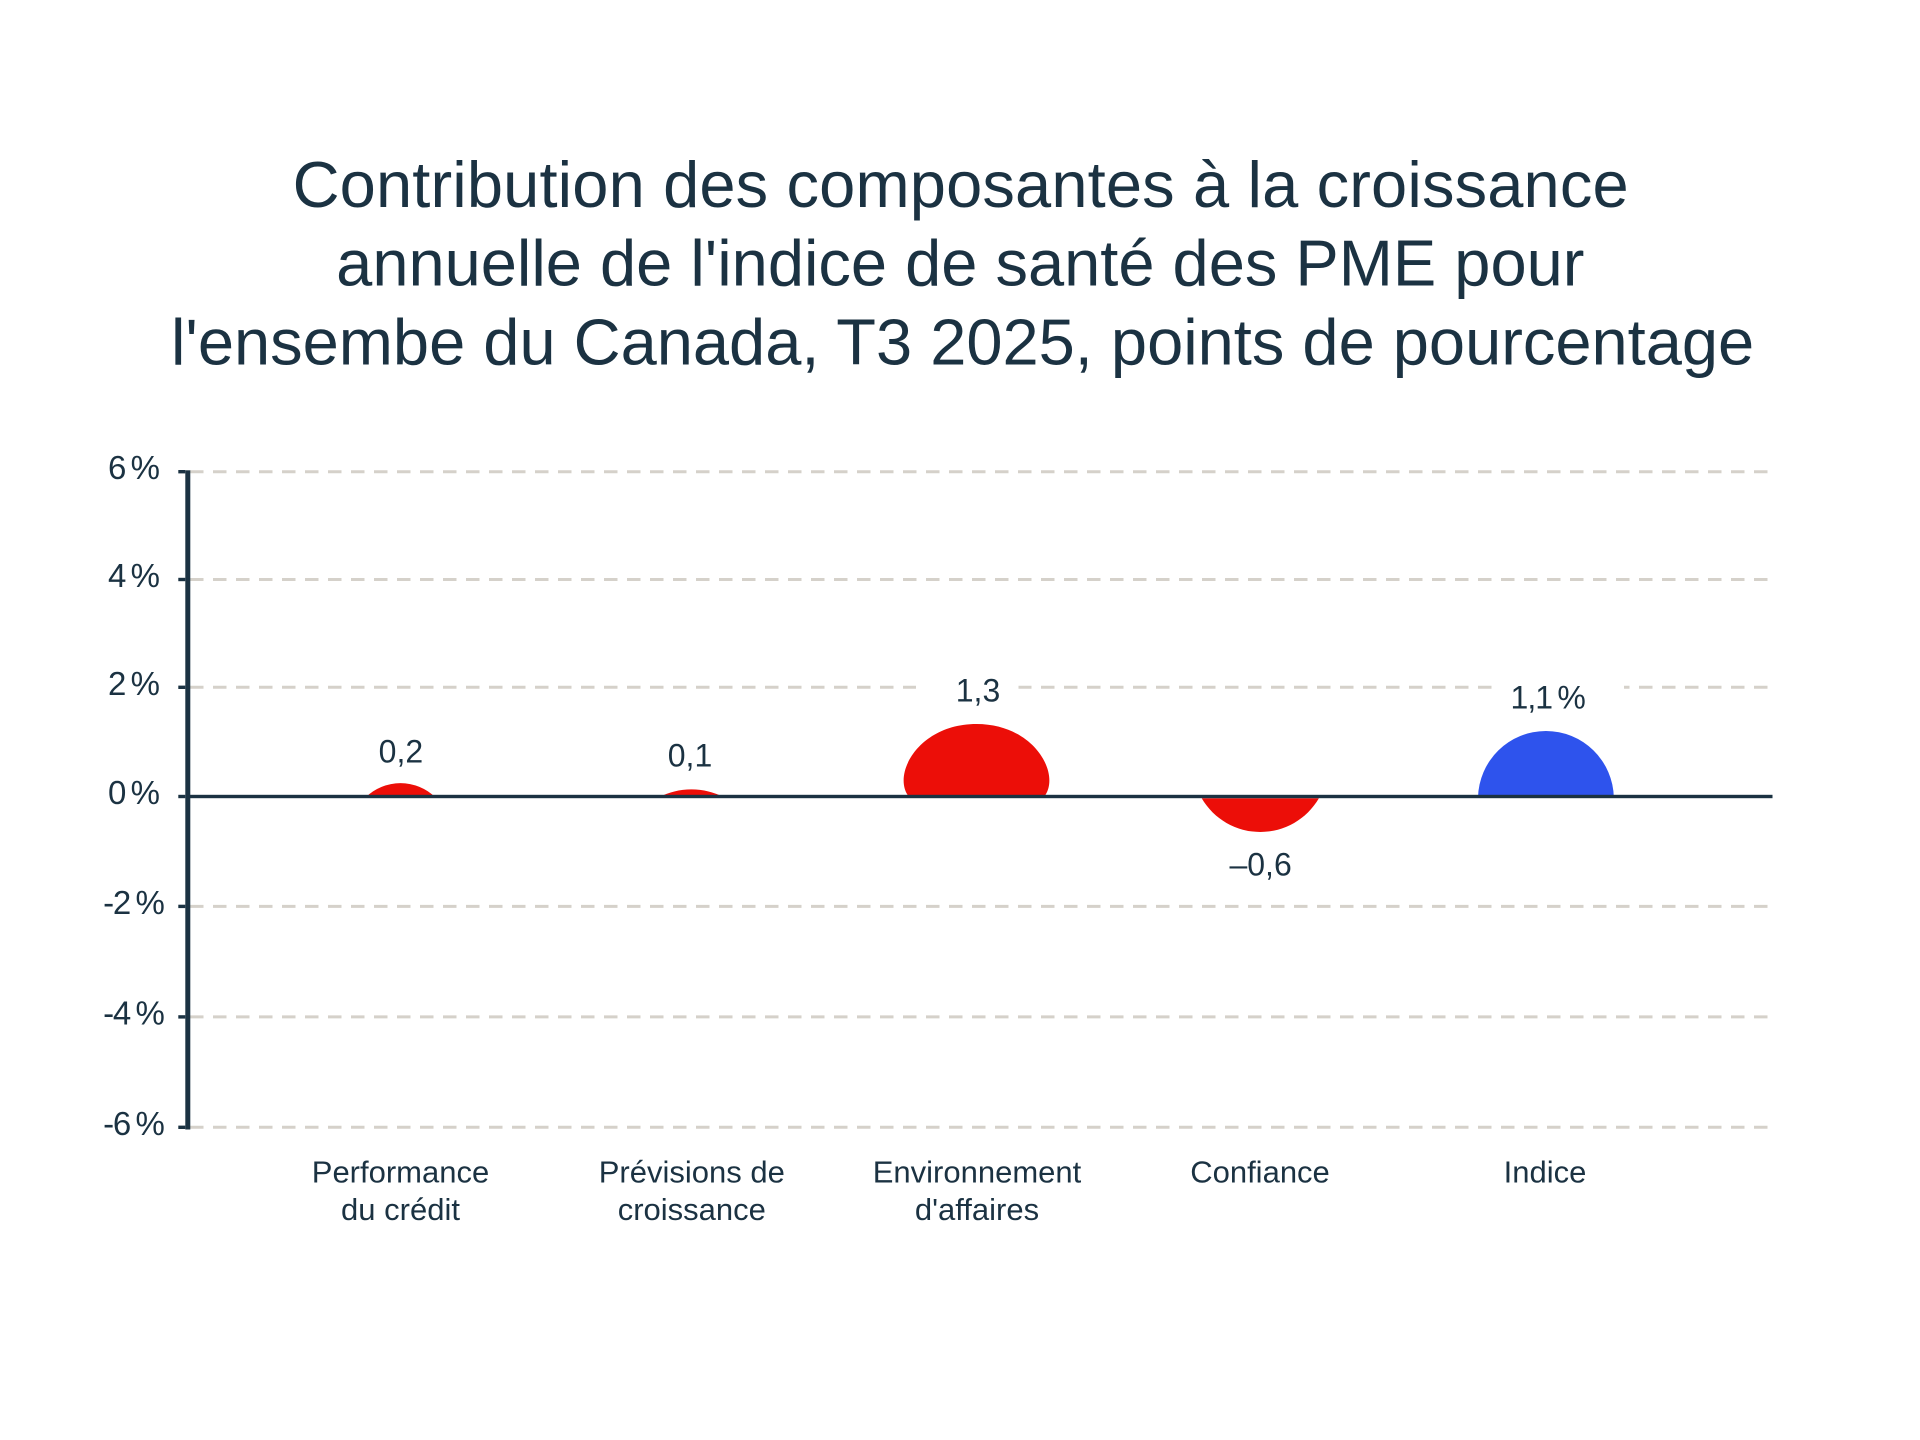 Image resolution: width=1920 pixels, height=1440 pixels. I want to click on svg-text: -2 %, so click(133, 902).